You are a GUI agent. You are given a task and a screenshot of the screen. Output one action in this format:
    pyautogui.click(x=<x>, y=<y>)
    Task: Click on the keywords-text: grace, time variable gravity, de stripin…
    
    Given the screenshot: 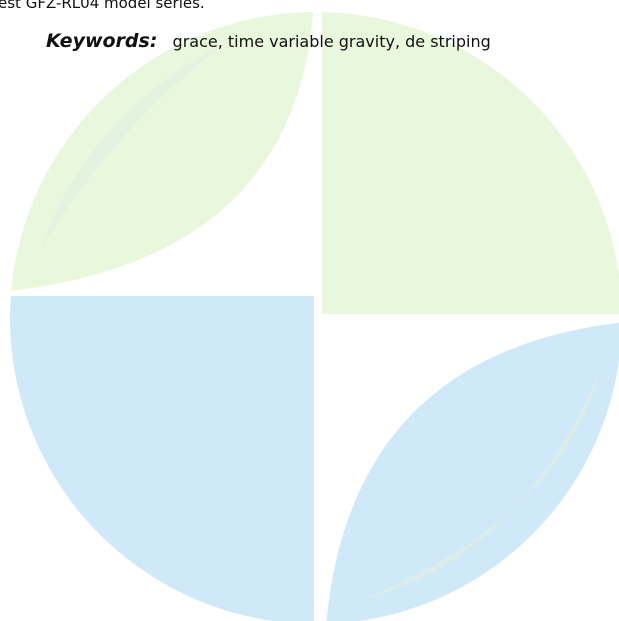 What is the action you would take?
    pyautogui.click(x=331, y=41)
    